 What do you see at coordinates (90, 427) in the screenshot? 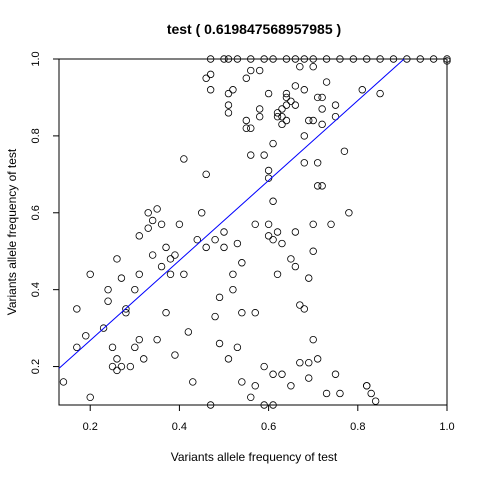
I see `x-tick-label: 0.2` at bounding box center [90, 427].